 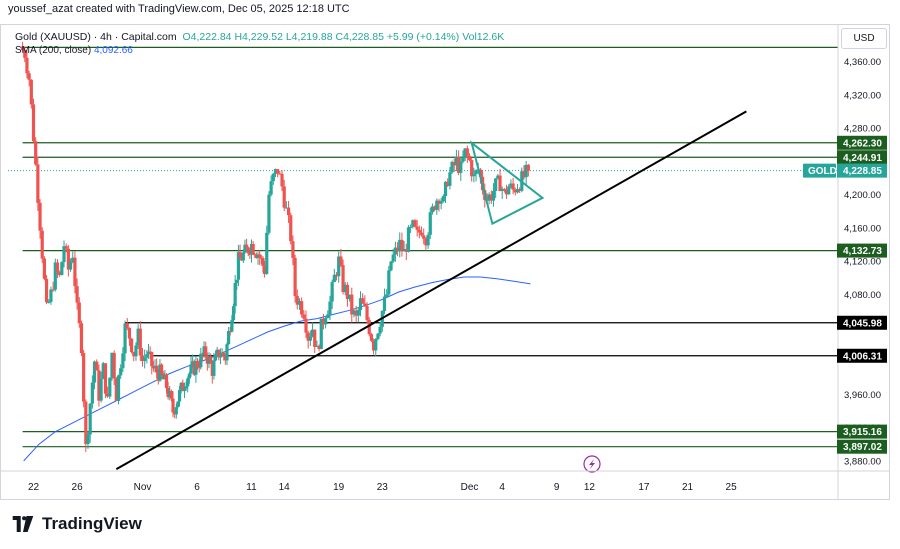 What do you see at coordinates (590, 487) in the screenshot?
I see `x-tick-label: 12` at bounding box center [590, 487].